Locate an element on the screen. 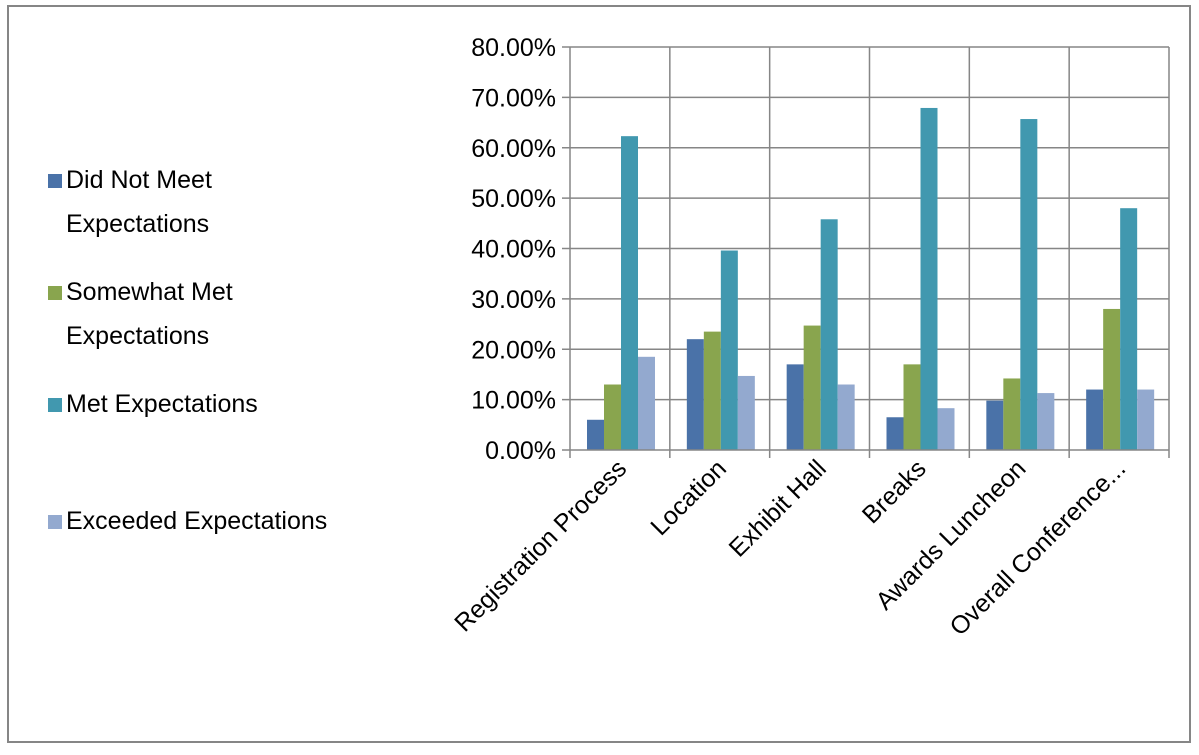  legend-item: Somewhat Met Expectations is located at coordinates (140, 314).